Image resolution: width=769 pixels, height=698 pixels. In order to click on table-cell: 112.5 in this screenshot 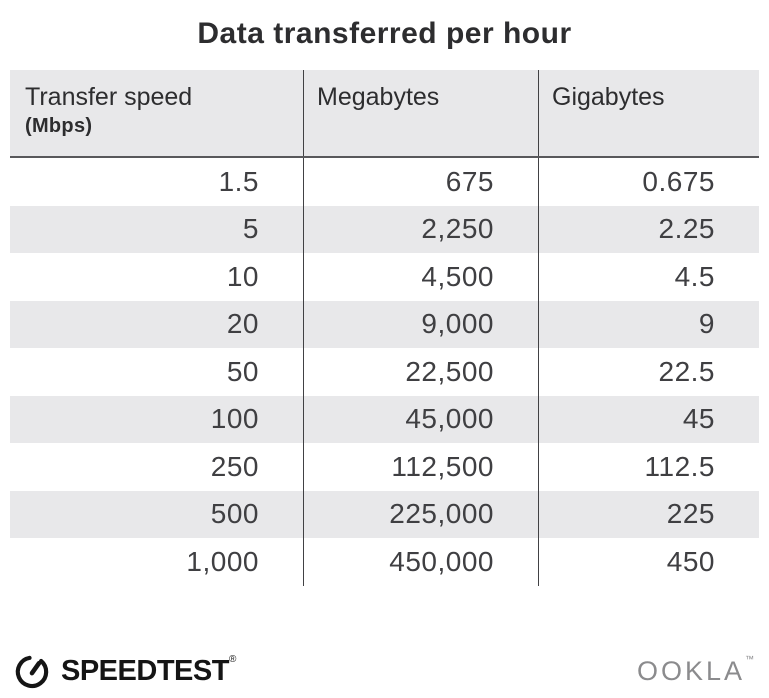, I will do `click(648, 467)`.